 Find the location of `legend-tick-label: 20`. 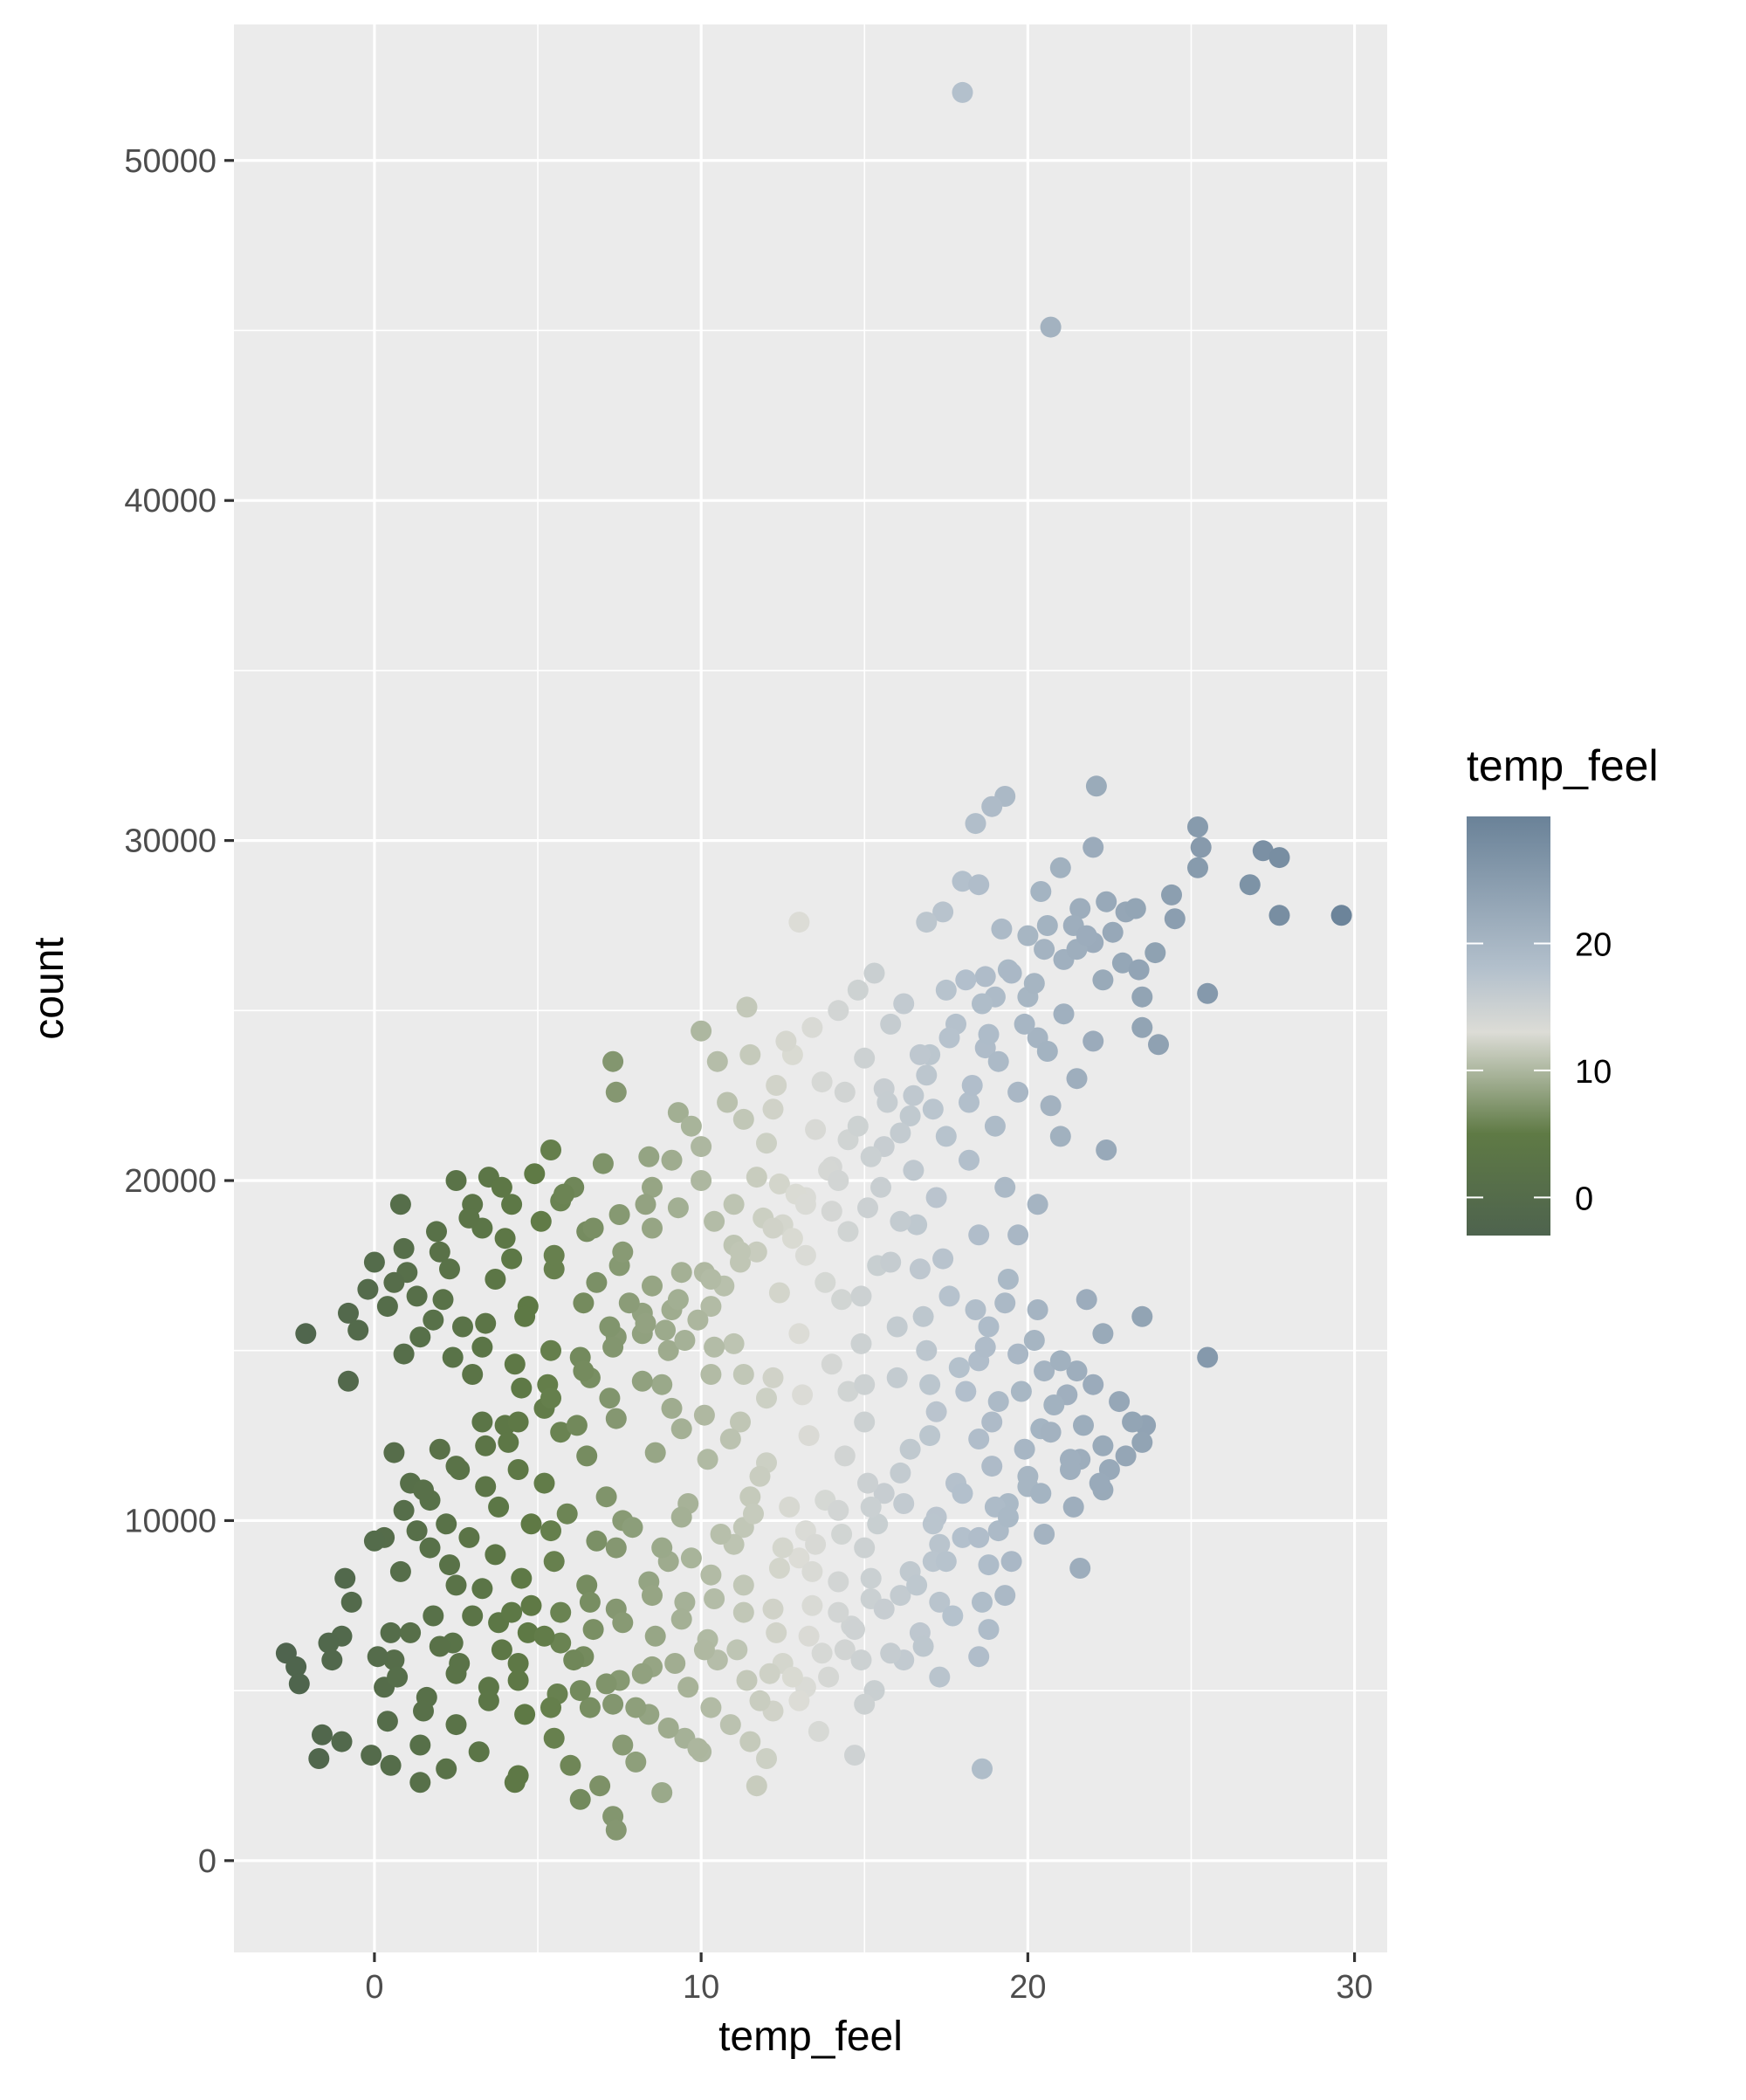

legend-tick-label: 20 is located at coordinates (1593, 944).